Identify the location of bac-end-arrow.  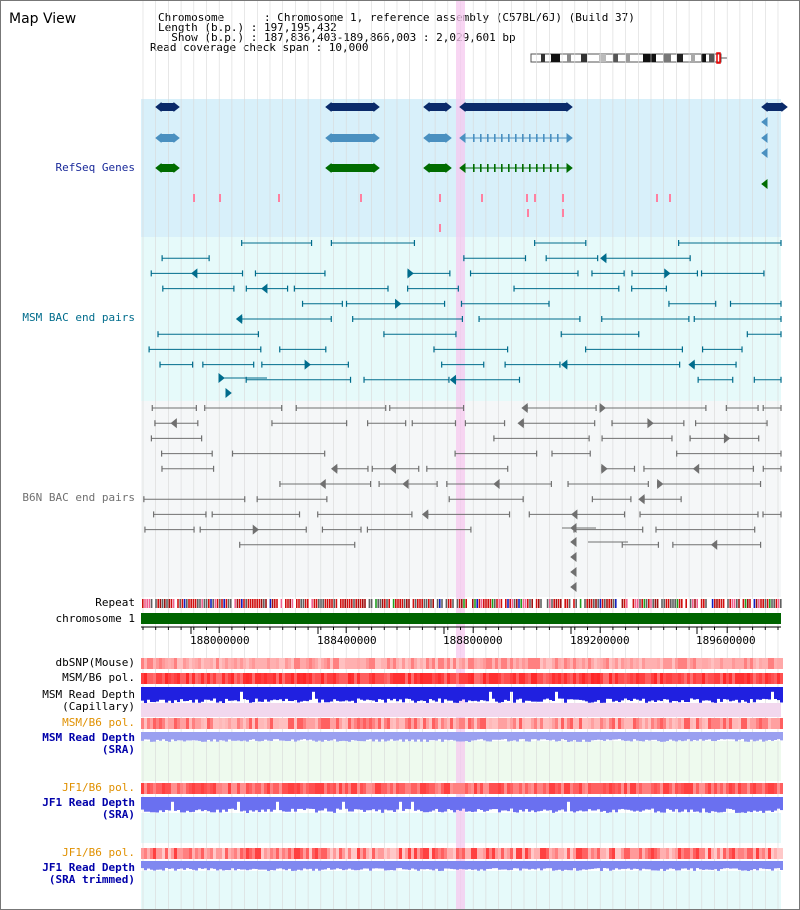
(322, 484).